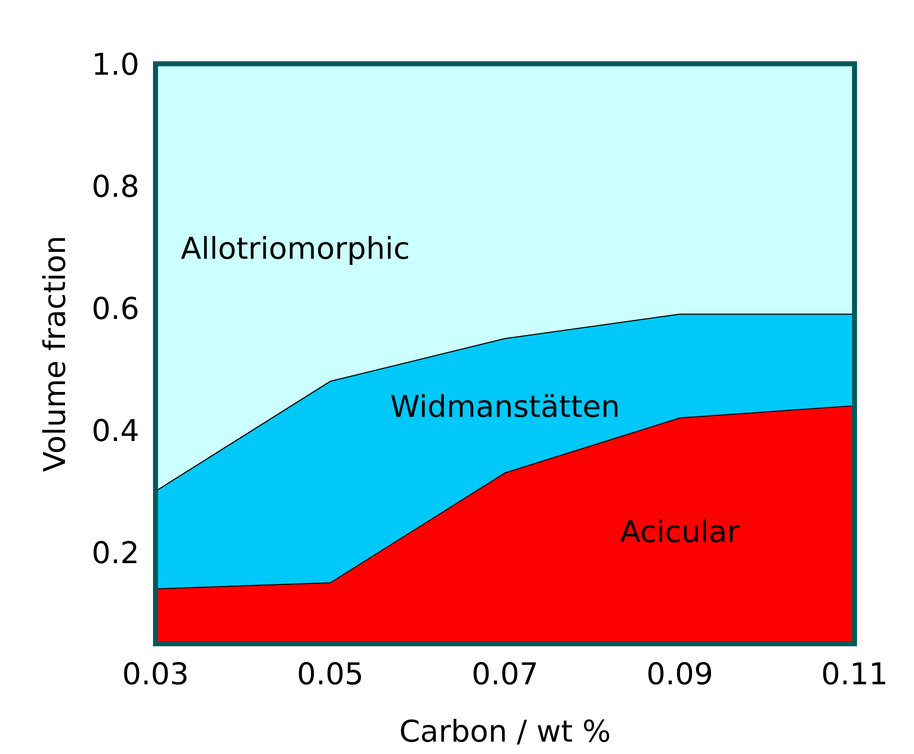 This screenshot has width=914, height=754. What do you see at coordinates (854, 673) in the screenshot?
I see `x-tick-label: 0.11` at bounding box center [854, 673].